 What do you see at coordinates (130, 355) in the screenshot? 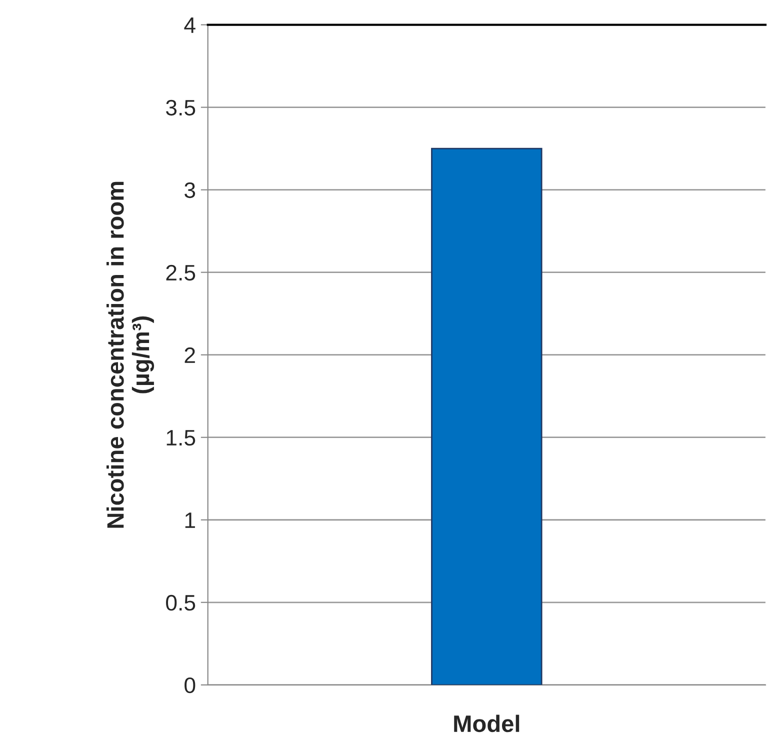
I see `y-axis-title: Nicotine concentration in room (µg/m³)` at bounding box center [130, 355].